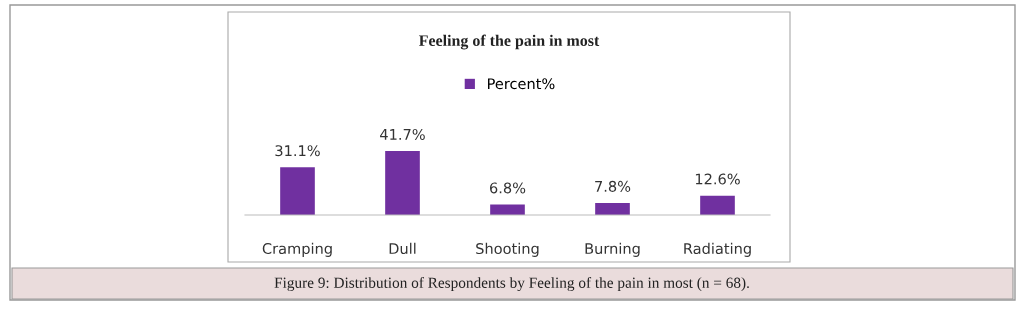 The image size is (1024, 313). What do you see at coordinates (717, 249) in the screenshot?
I see `x-tick-label: Radiating` at bounding box center [717, 249].